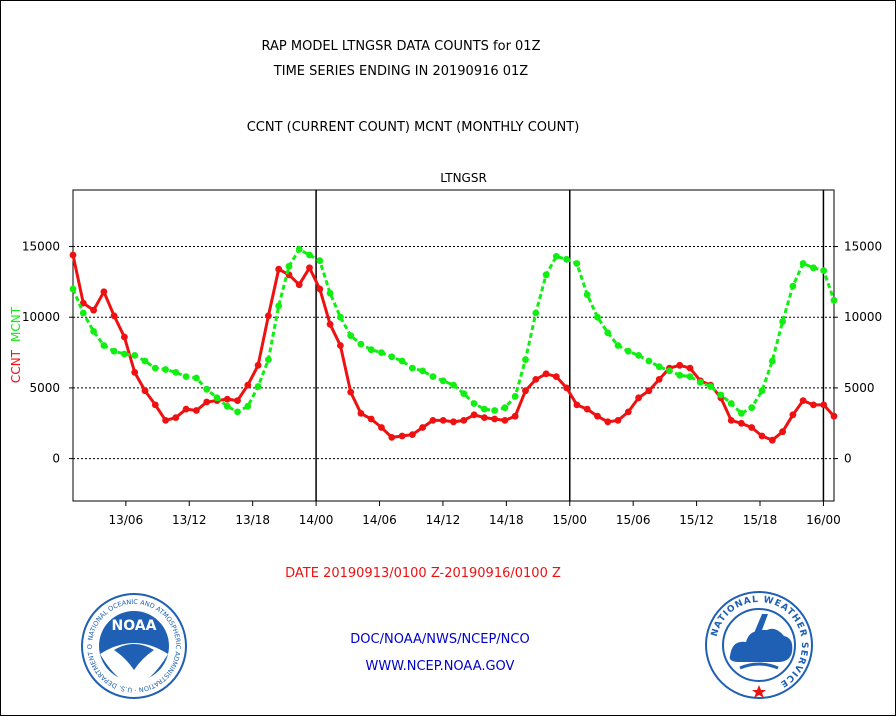 The image size is (896, 716). What do you see at coordinates (16, 324) in the screenshot?
I see `y-axis-label-mcnt: MCNT` at bounding box center [16, 324].